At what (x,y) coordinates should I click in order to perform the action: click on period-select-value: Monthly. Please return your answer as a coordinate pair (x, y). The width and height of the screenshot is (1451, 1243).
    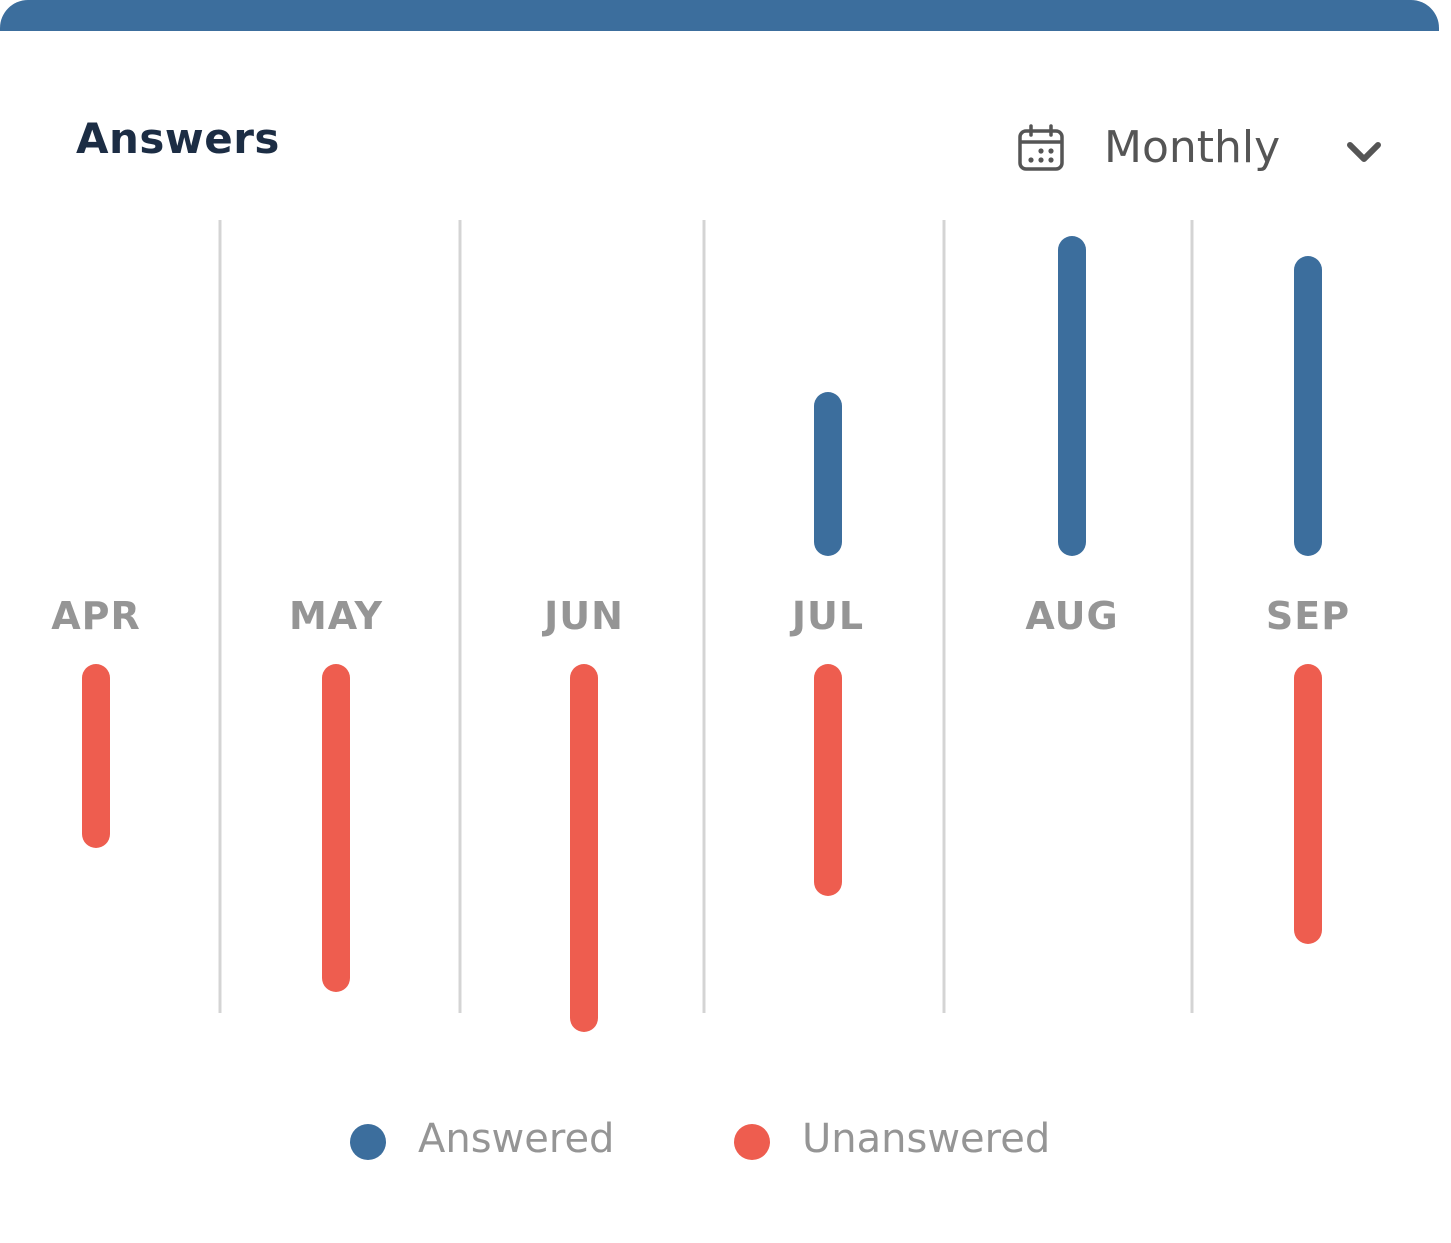
    Looking at the image, I should click on (1192, 147).